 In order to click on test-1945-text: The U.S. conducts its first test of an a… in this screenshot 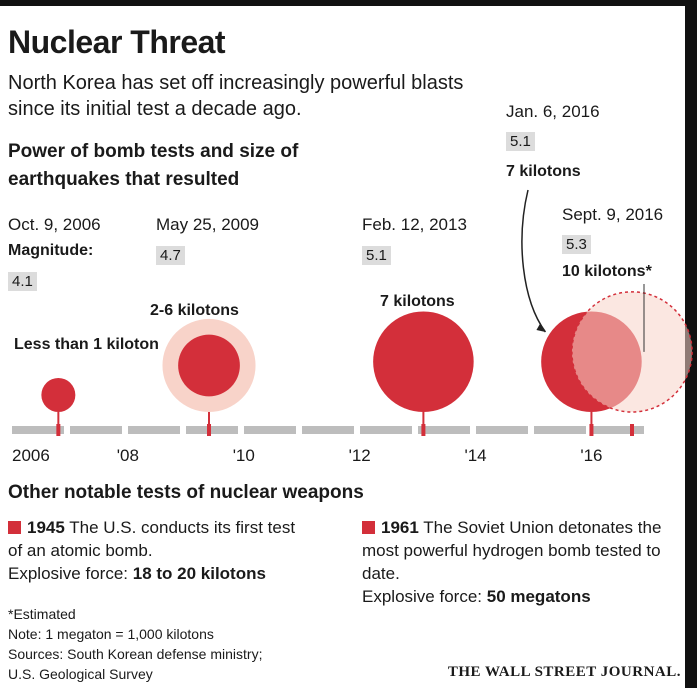, I will do `click(152, 539)`.